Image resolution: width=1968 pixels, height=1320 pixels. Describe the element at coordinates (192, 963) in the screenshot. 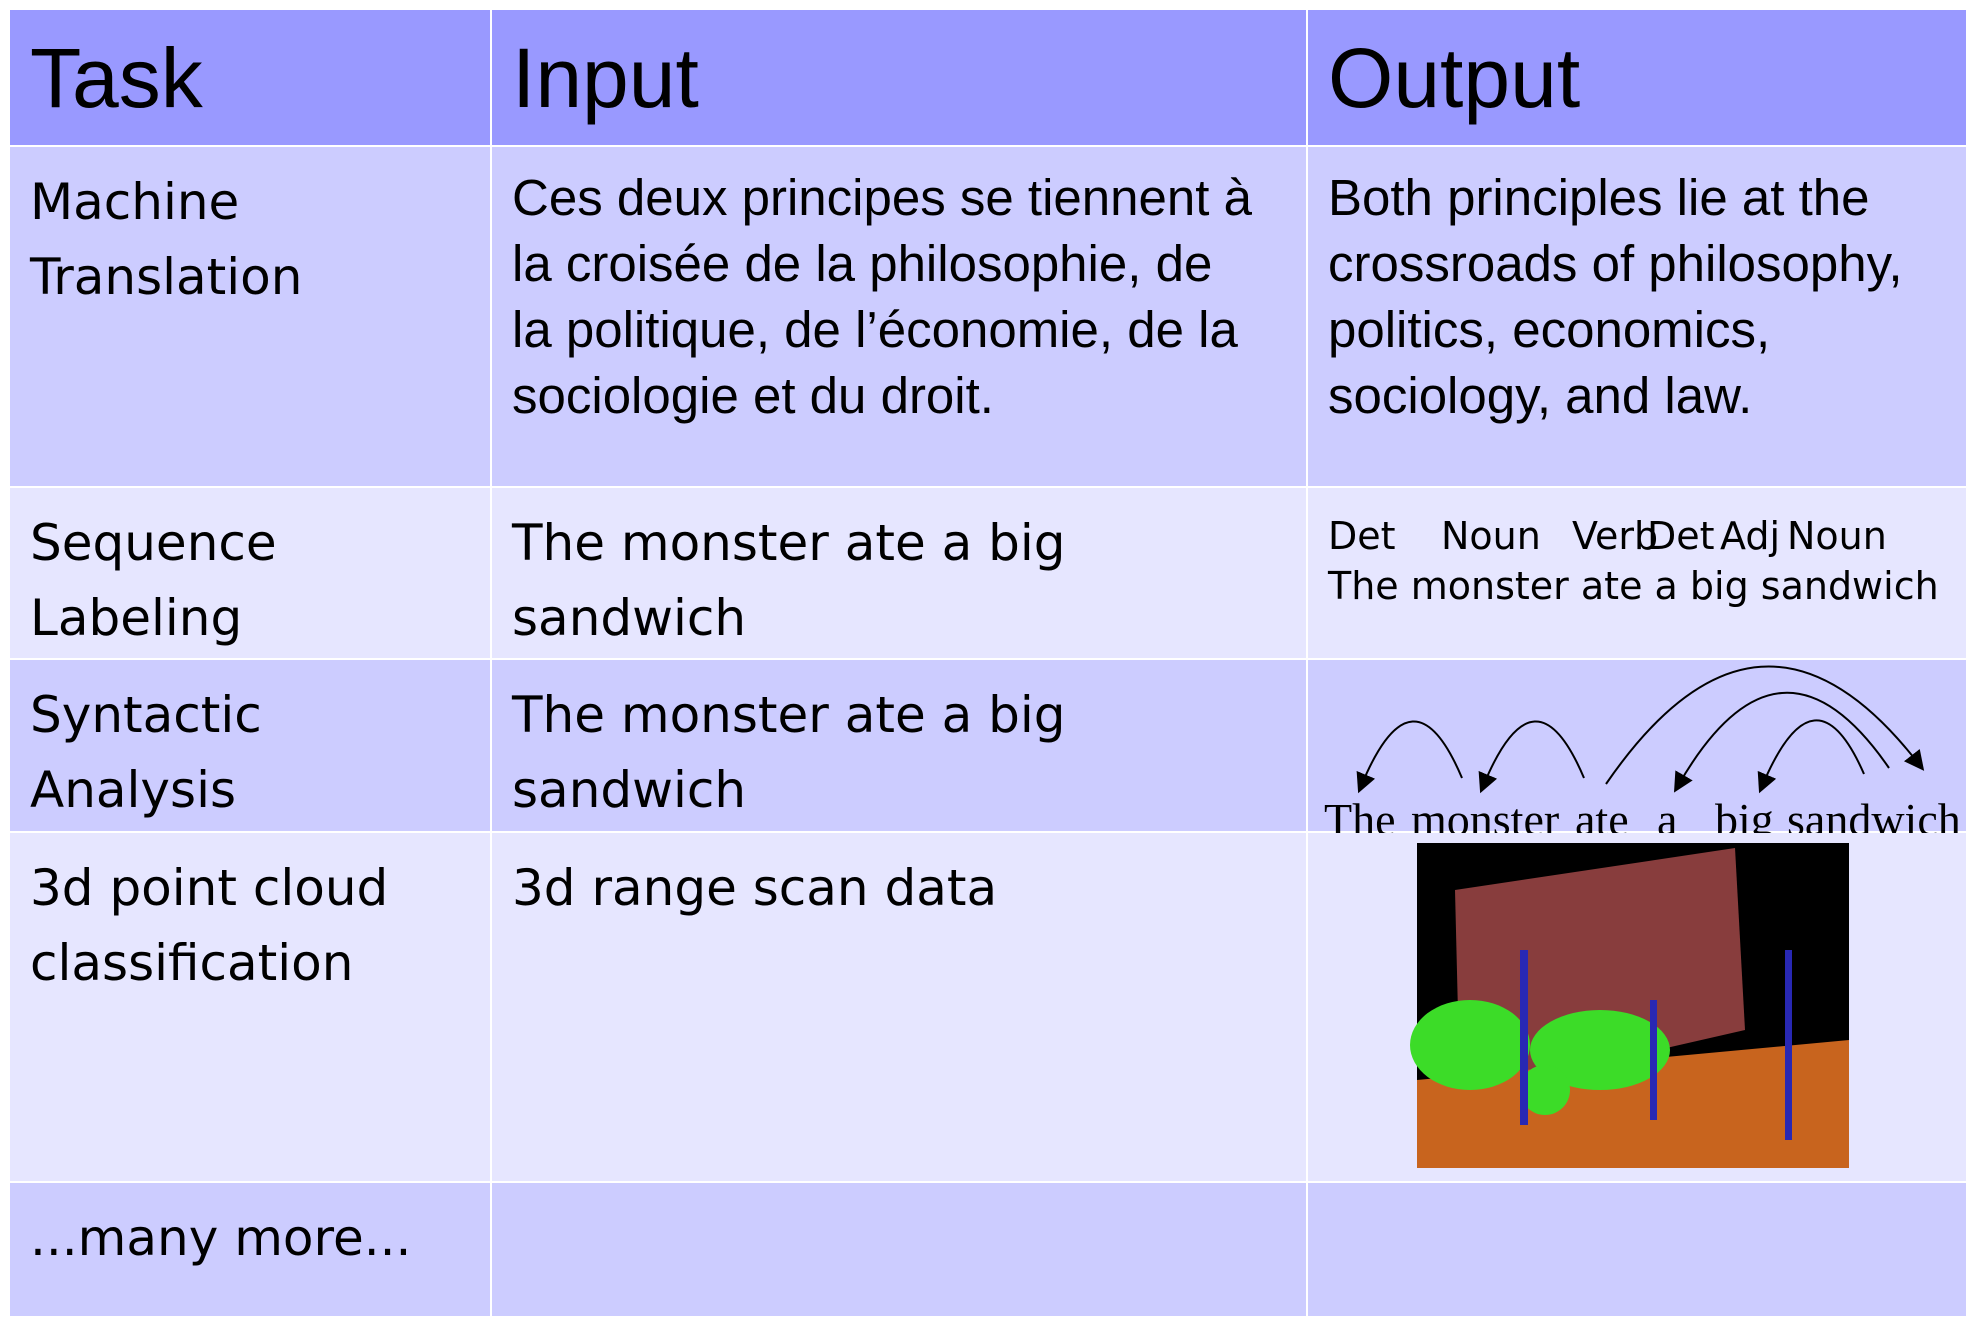

I see `cell-line: classification` at that location.